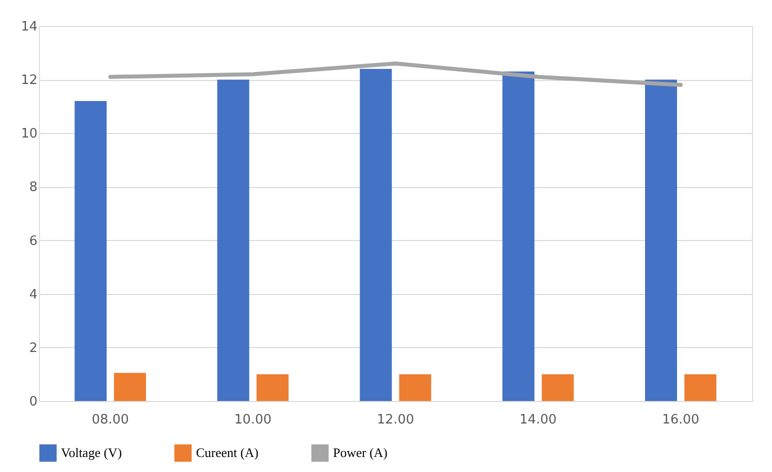 The image size is (772, 472). What do you see at coordinates (33, 402) in the screenshot?
I see `y-tick-label: 0` at bounding box center [33, 402].